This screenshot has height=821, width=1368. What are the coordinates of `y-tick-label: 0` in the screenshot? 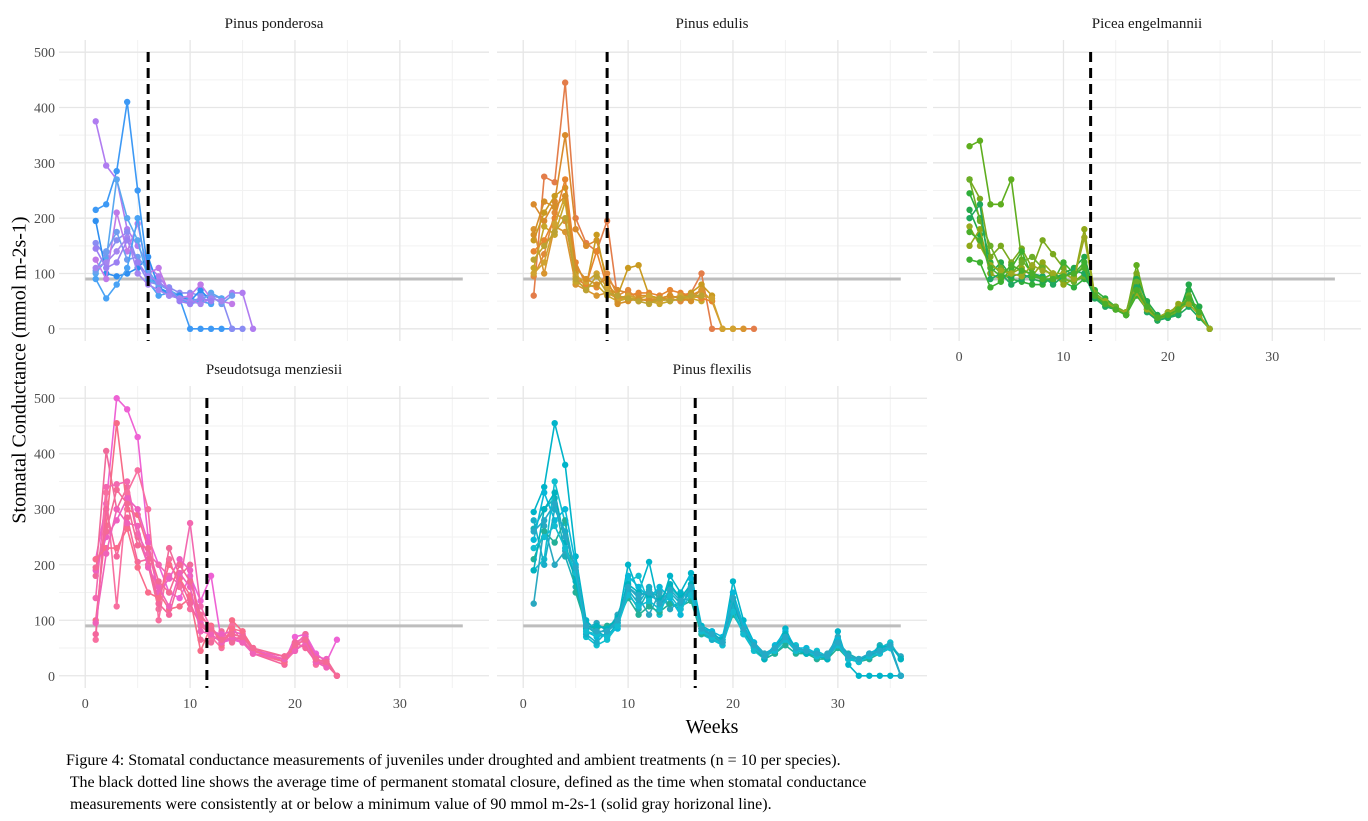 It's located at (51, 677).